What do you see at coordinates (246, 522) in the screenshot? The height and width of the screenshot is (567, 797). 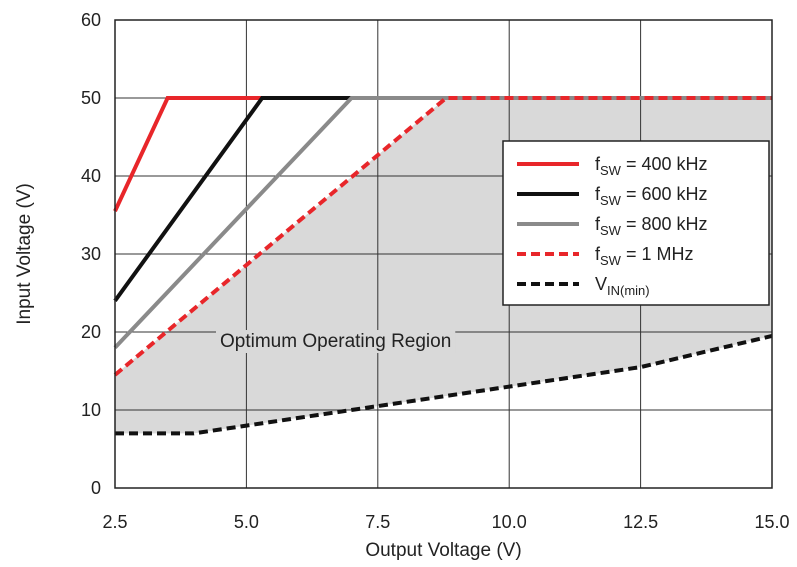 I see `x-tick-label-1: 5.0` at bounding box center [246, 522].